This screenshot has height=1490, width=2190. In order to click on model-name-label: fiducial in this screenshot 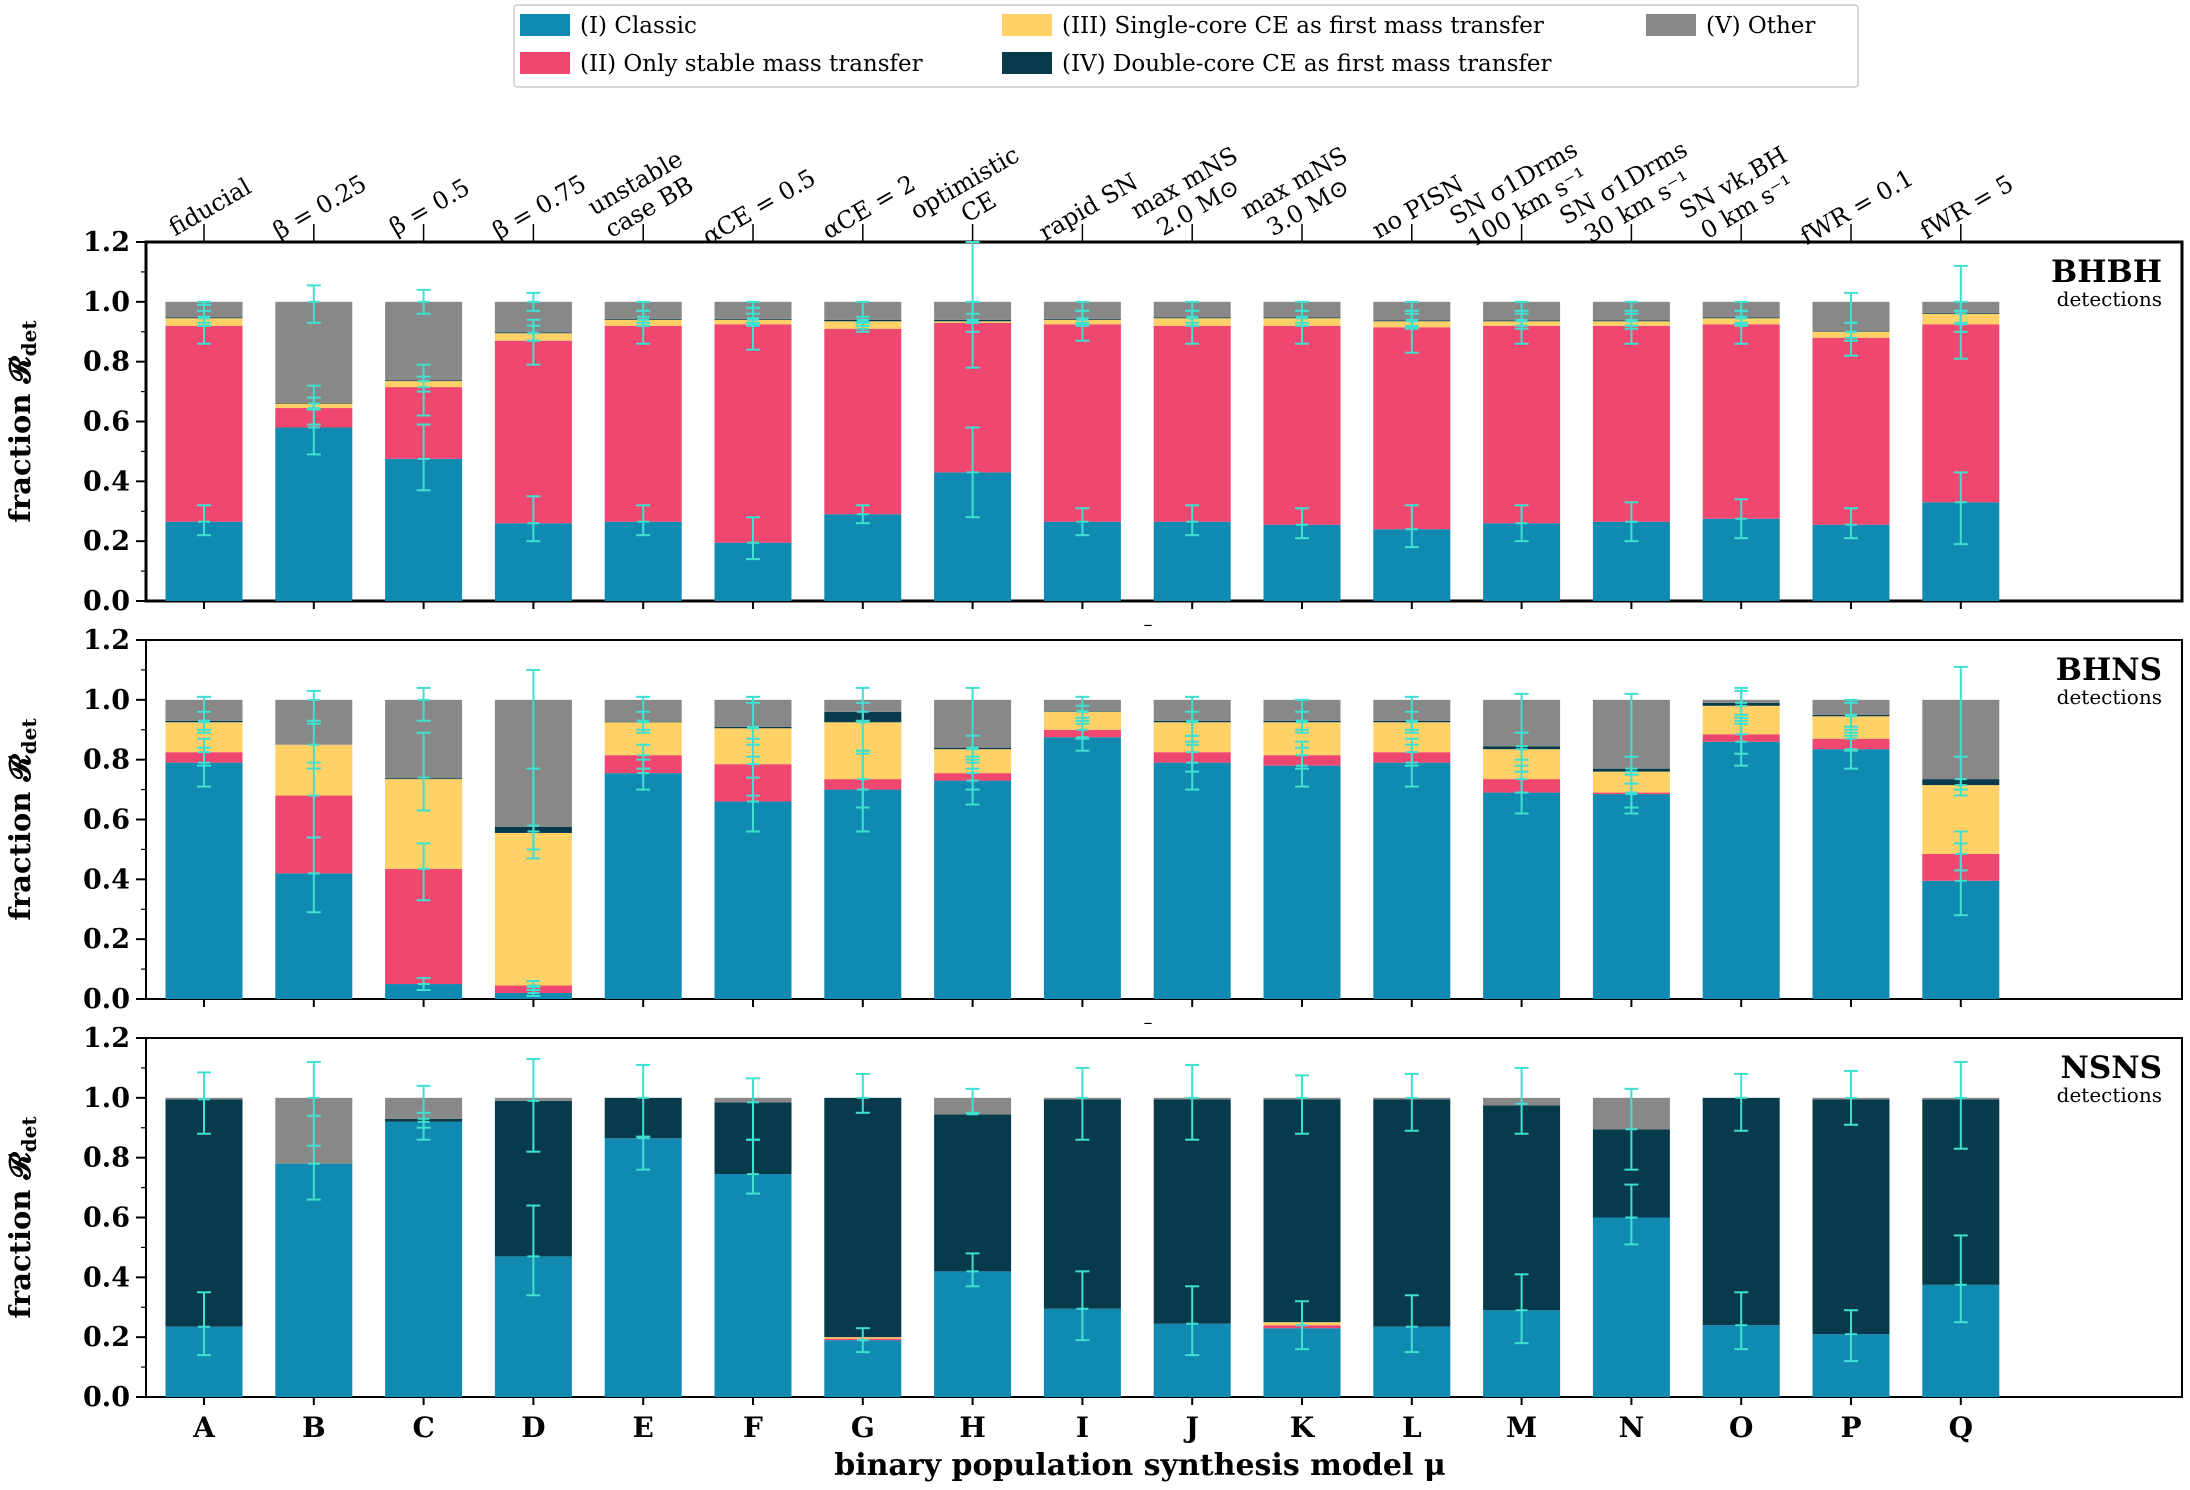, I will do `click(210, 206)`.